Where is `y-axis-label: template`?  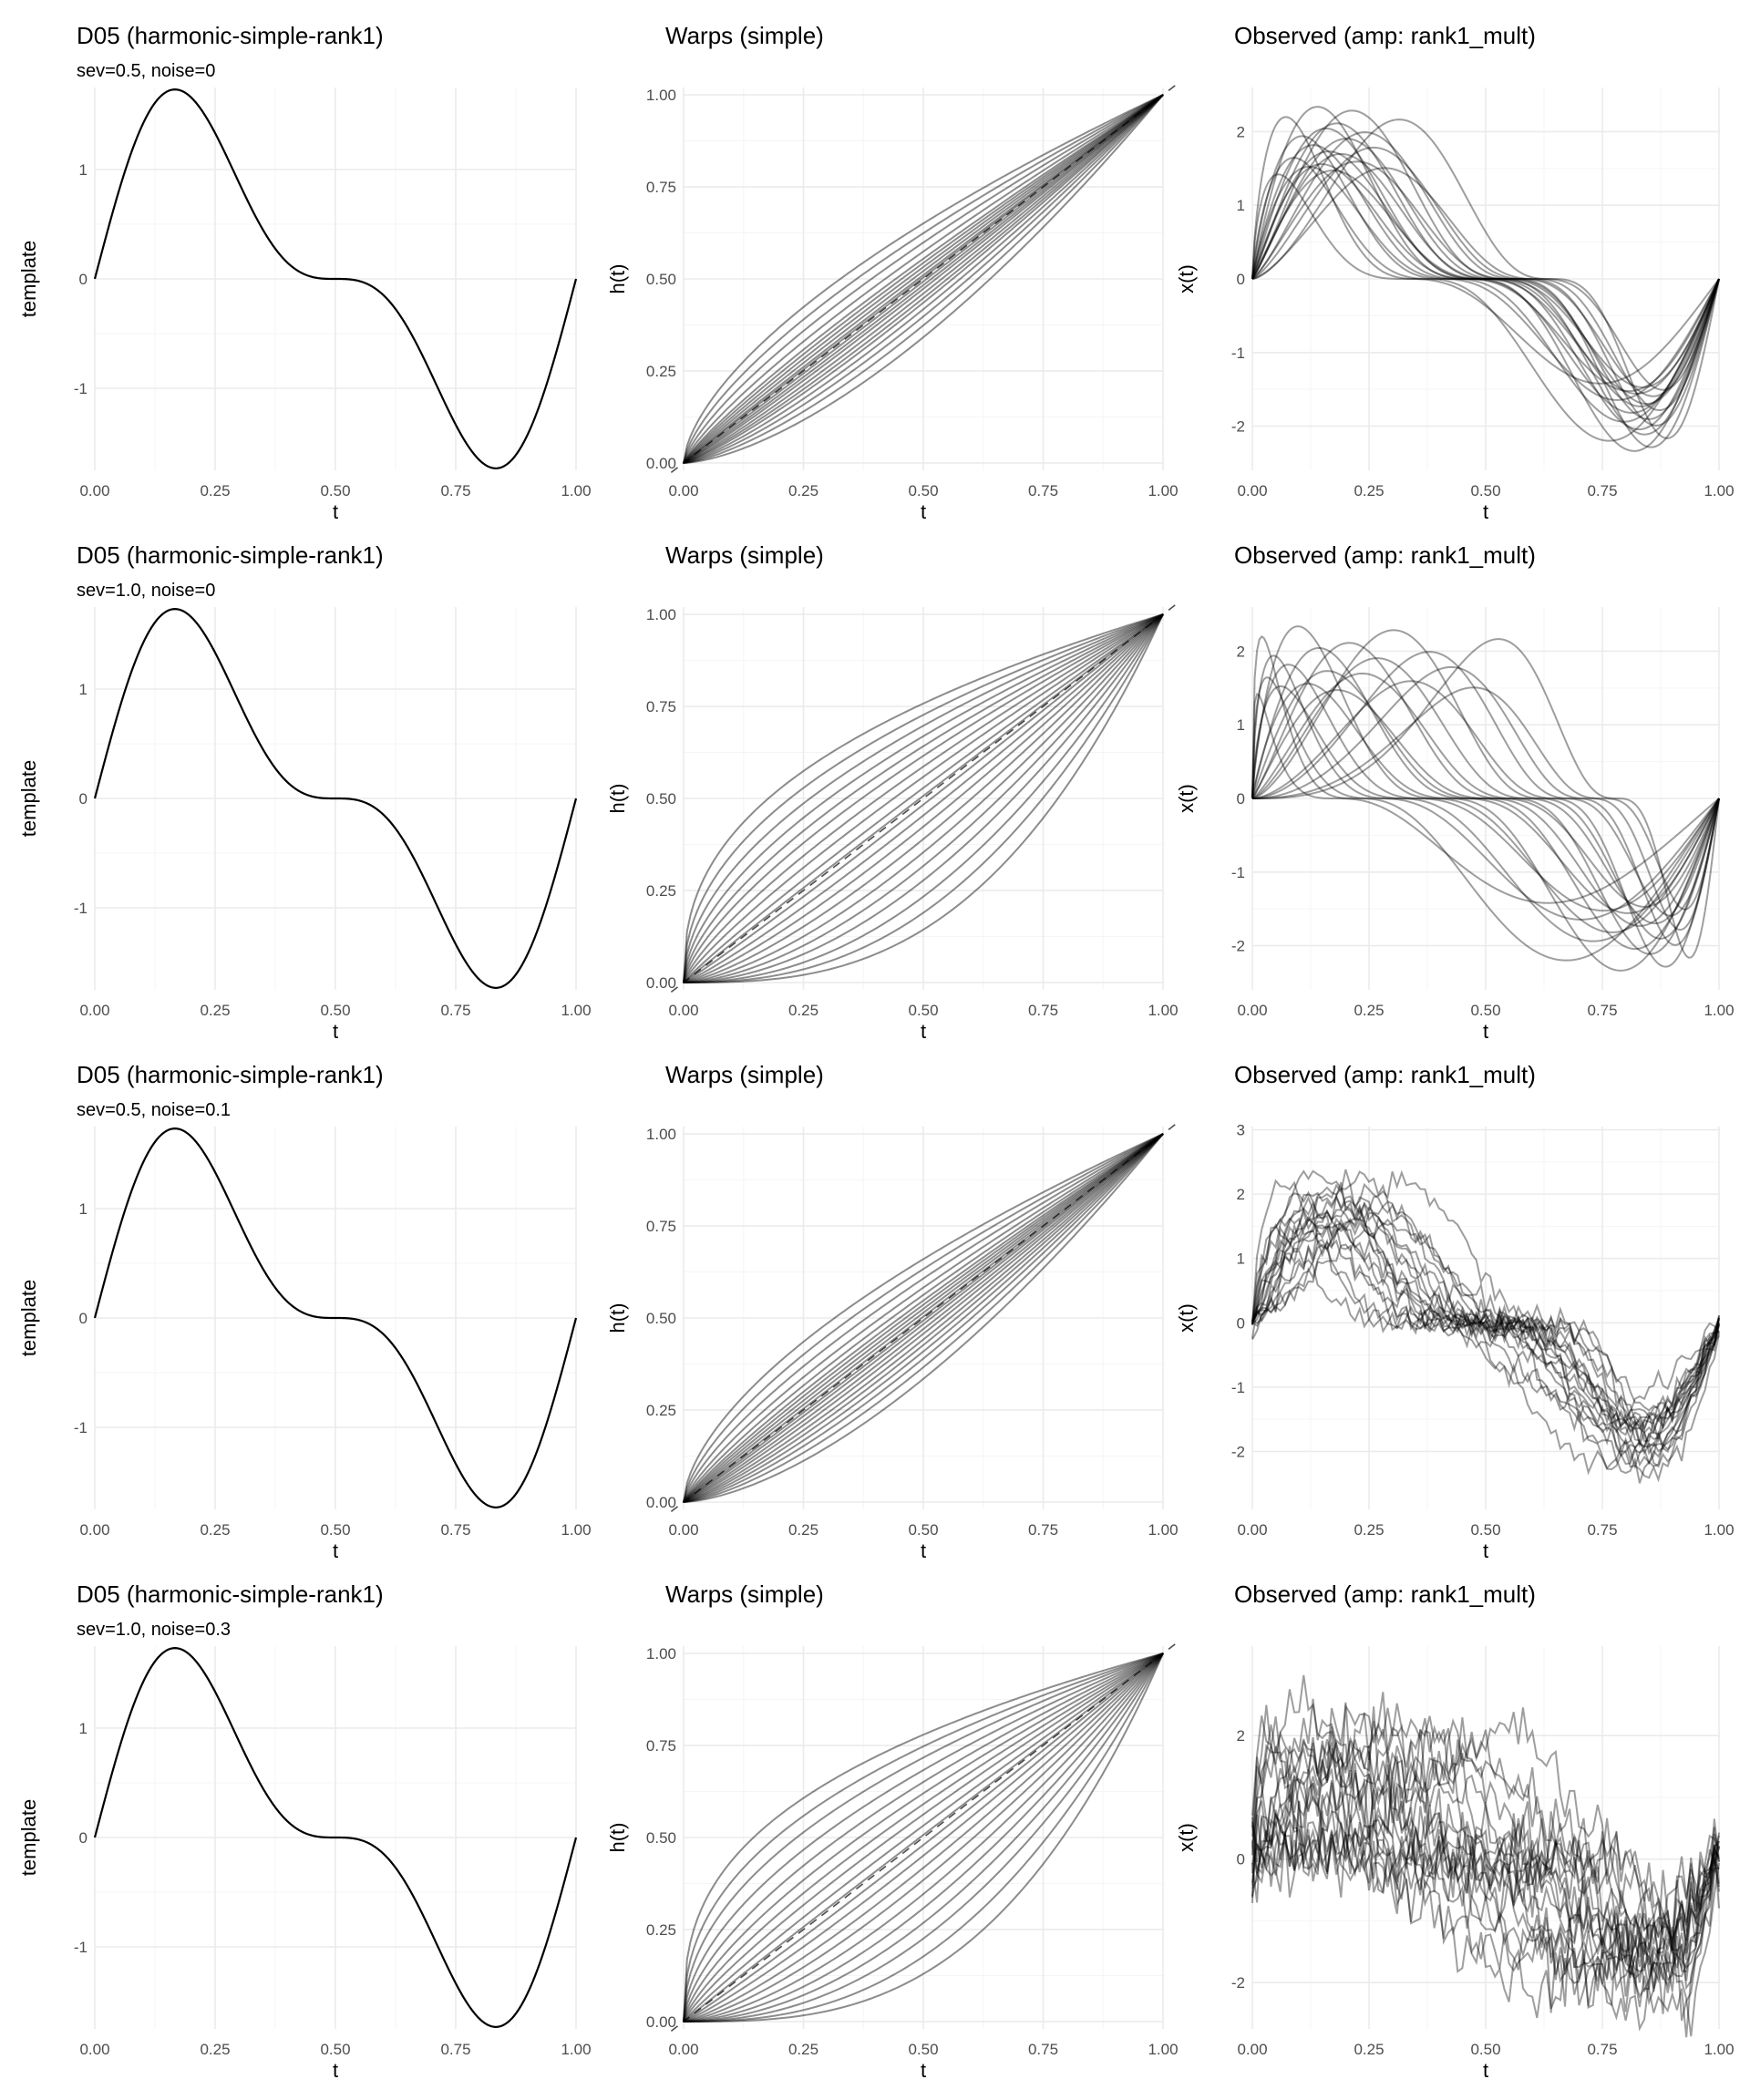 y-axis-label: template is located at coordinates (29, 798).